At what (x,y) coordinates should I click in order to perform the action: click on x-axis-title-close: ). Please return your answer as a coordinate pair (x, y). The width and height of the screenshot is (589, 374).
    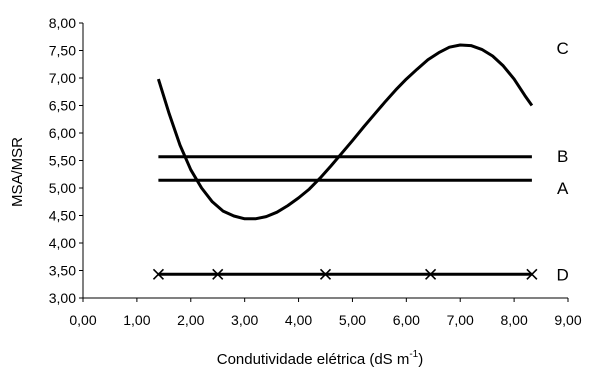
    Looking at the image, I should click on (420, 359).